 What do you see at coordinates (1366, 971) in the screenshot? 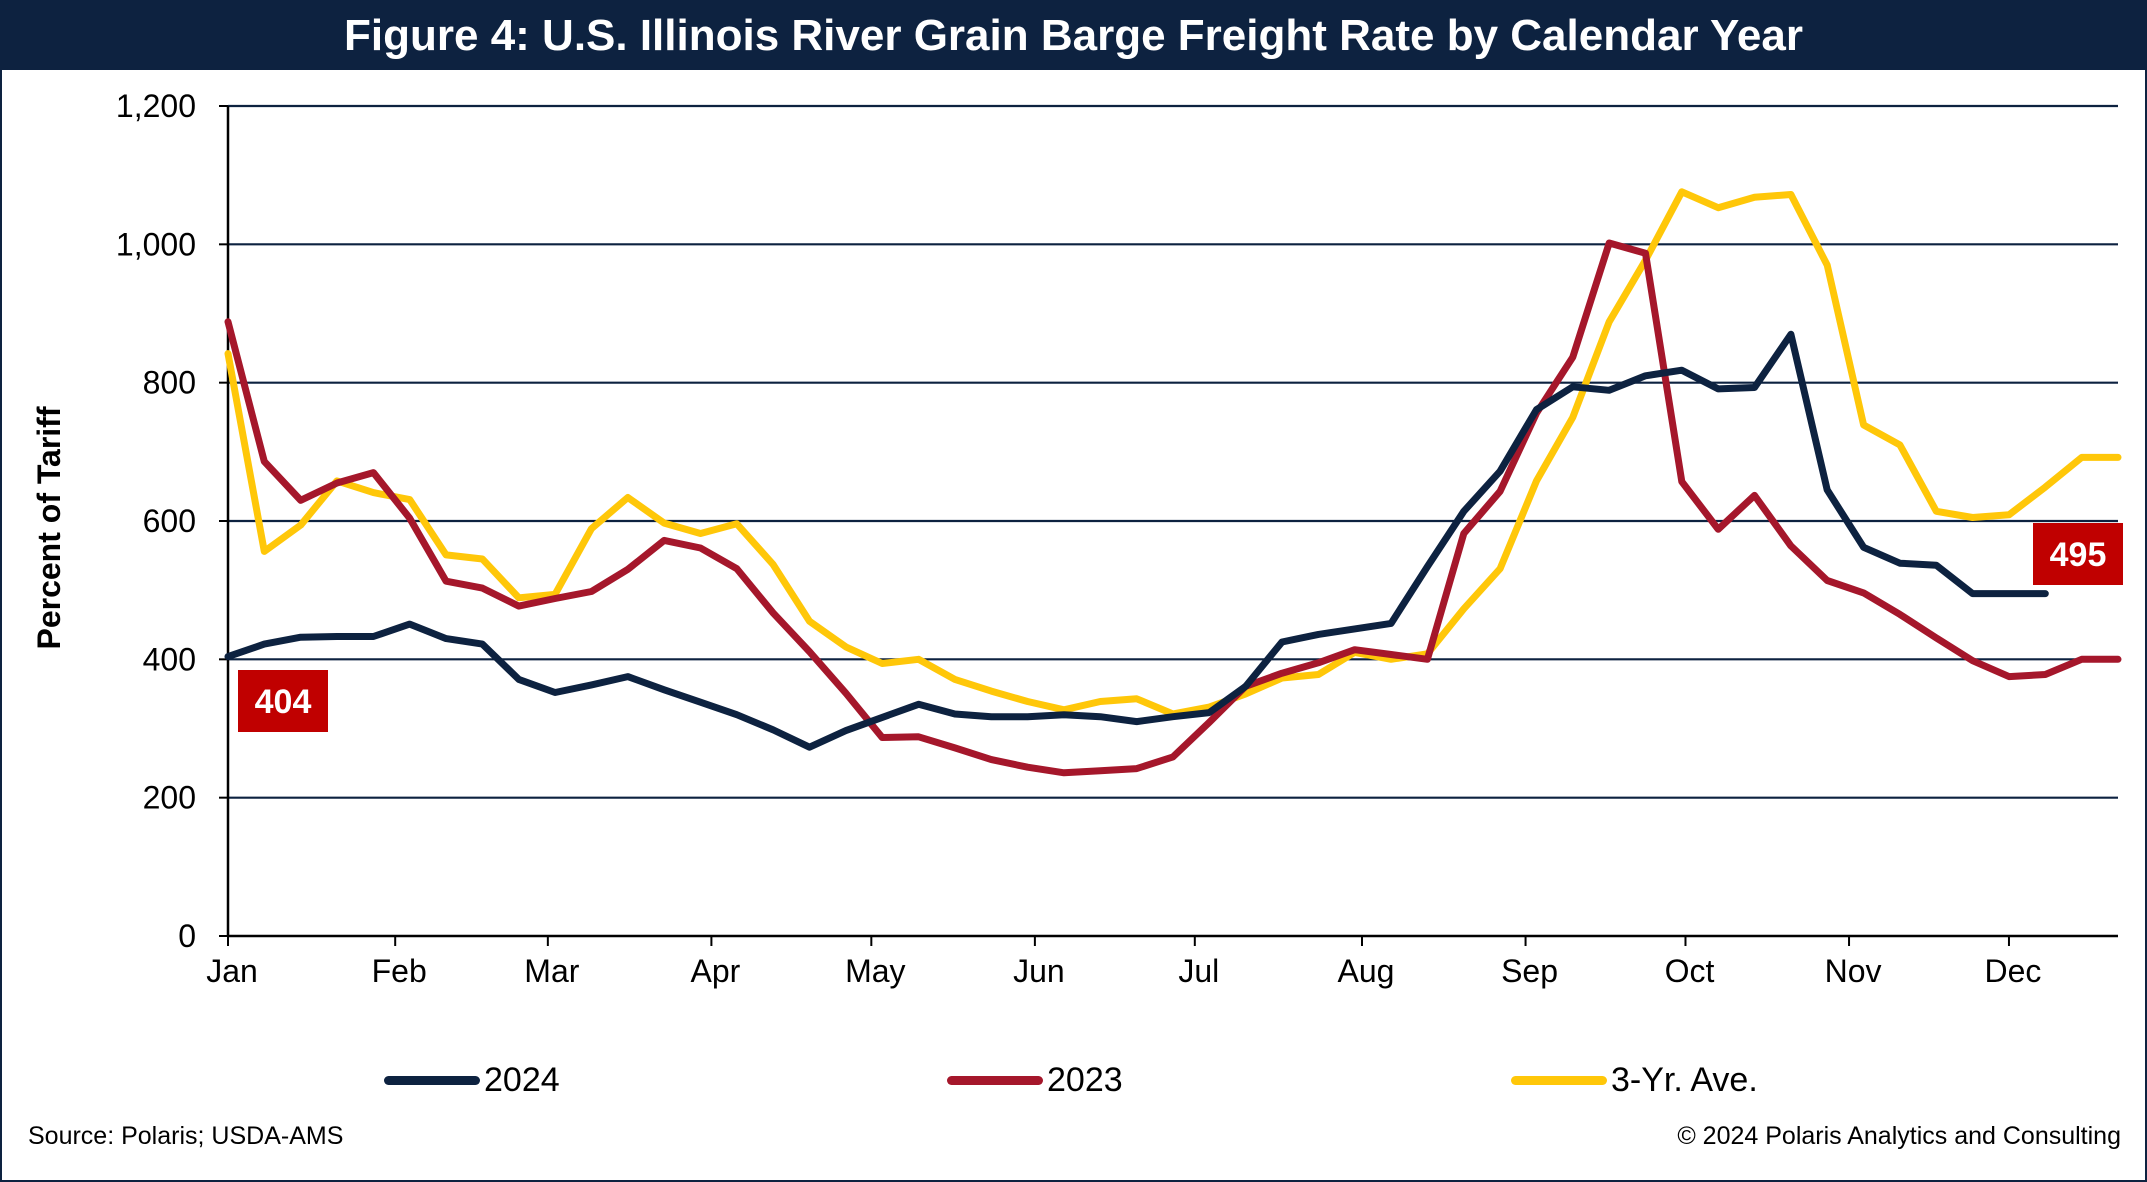
I see `x-tick-label-aug: Aug` at bounding box center [1366, 971].